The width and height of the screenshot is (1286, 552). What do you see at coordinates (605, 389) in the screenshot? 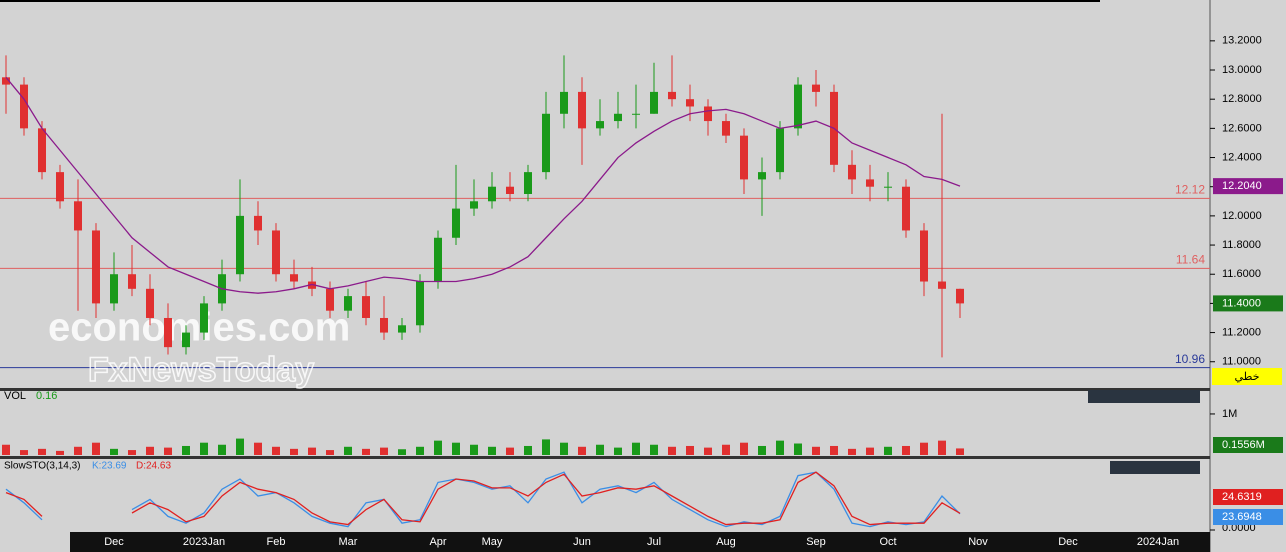
I see `pane-divider` at bounding box center [605, 389].